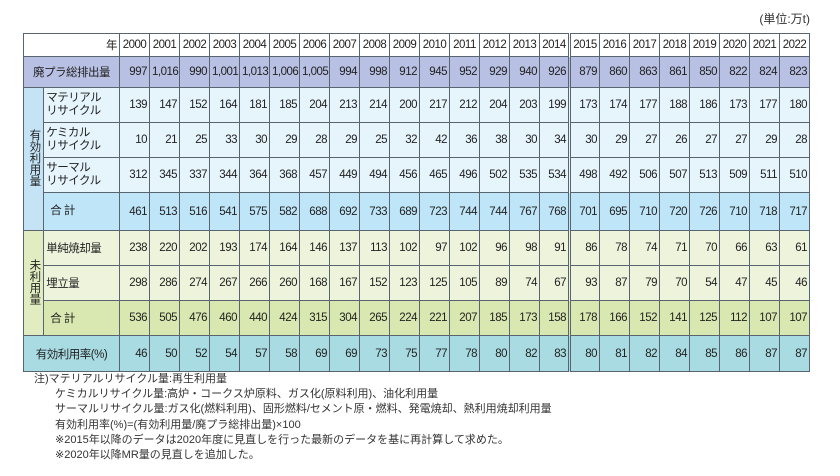  What do you see at coordinates (224, 318) in the screenshot?
I see `value-cell: 460` at bounding box center [224, 318].